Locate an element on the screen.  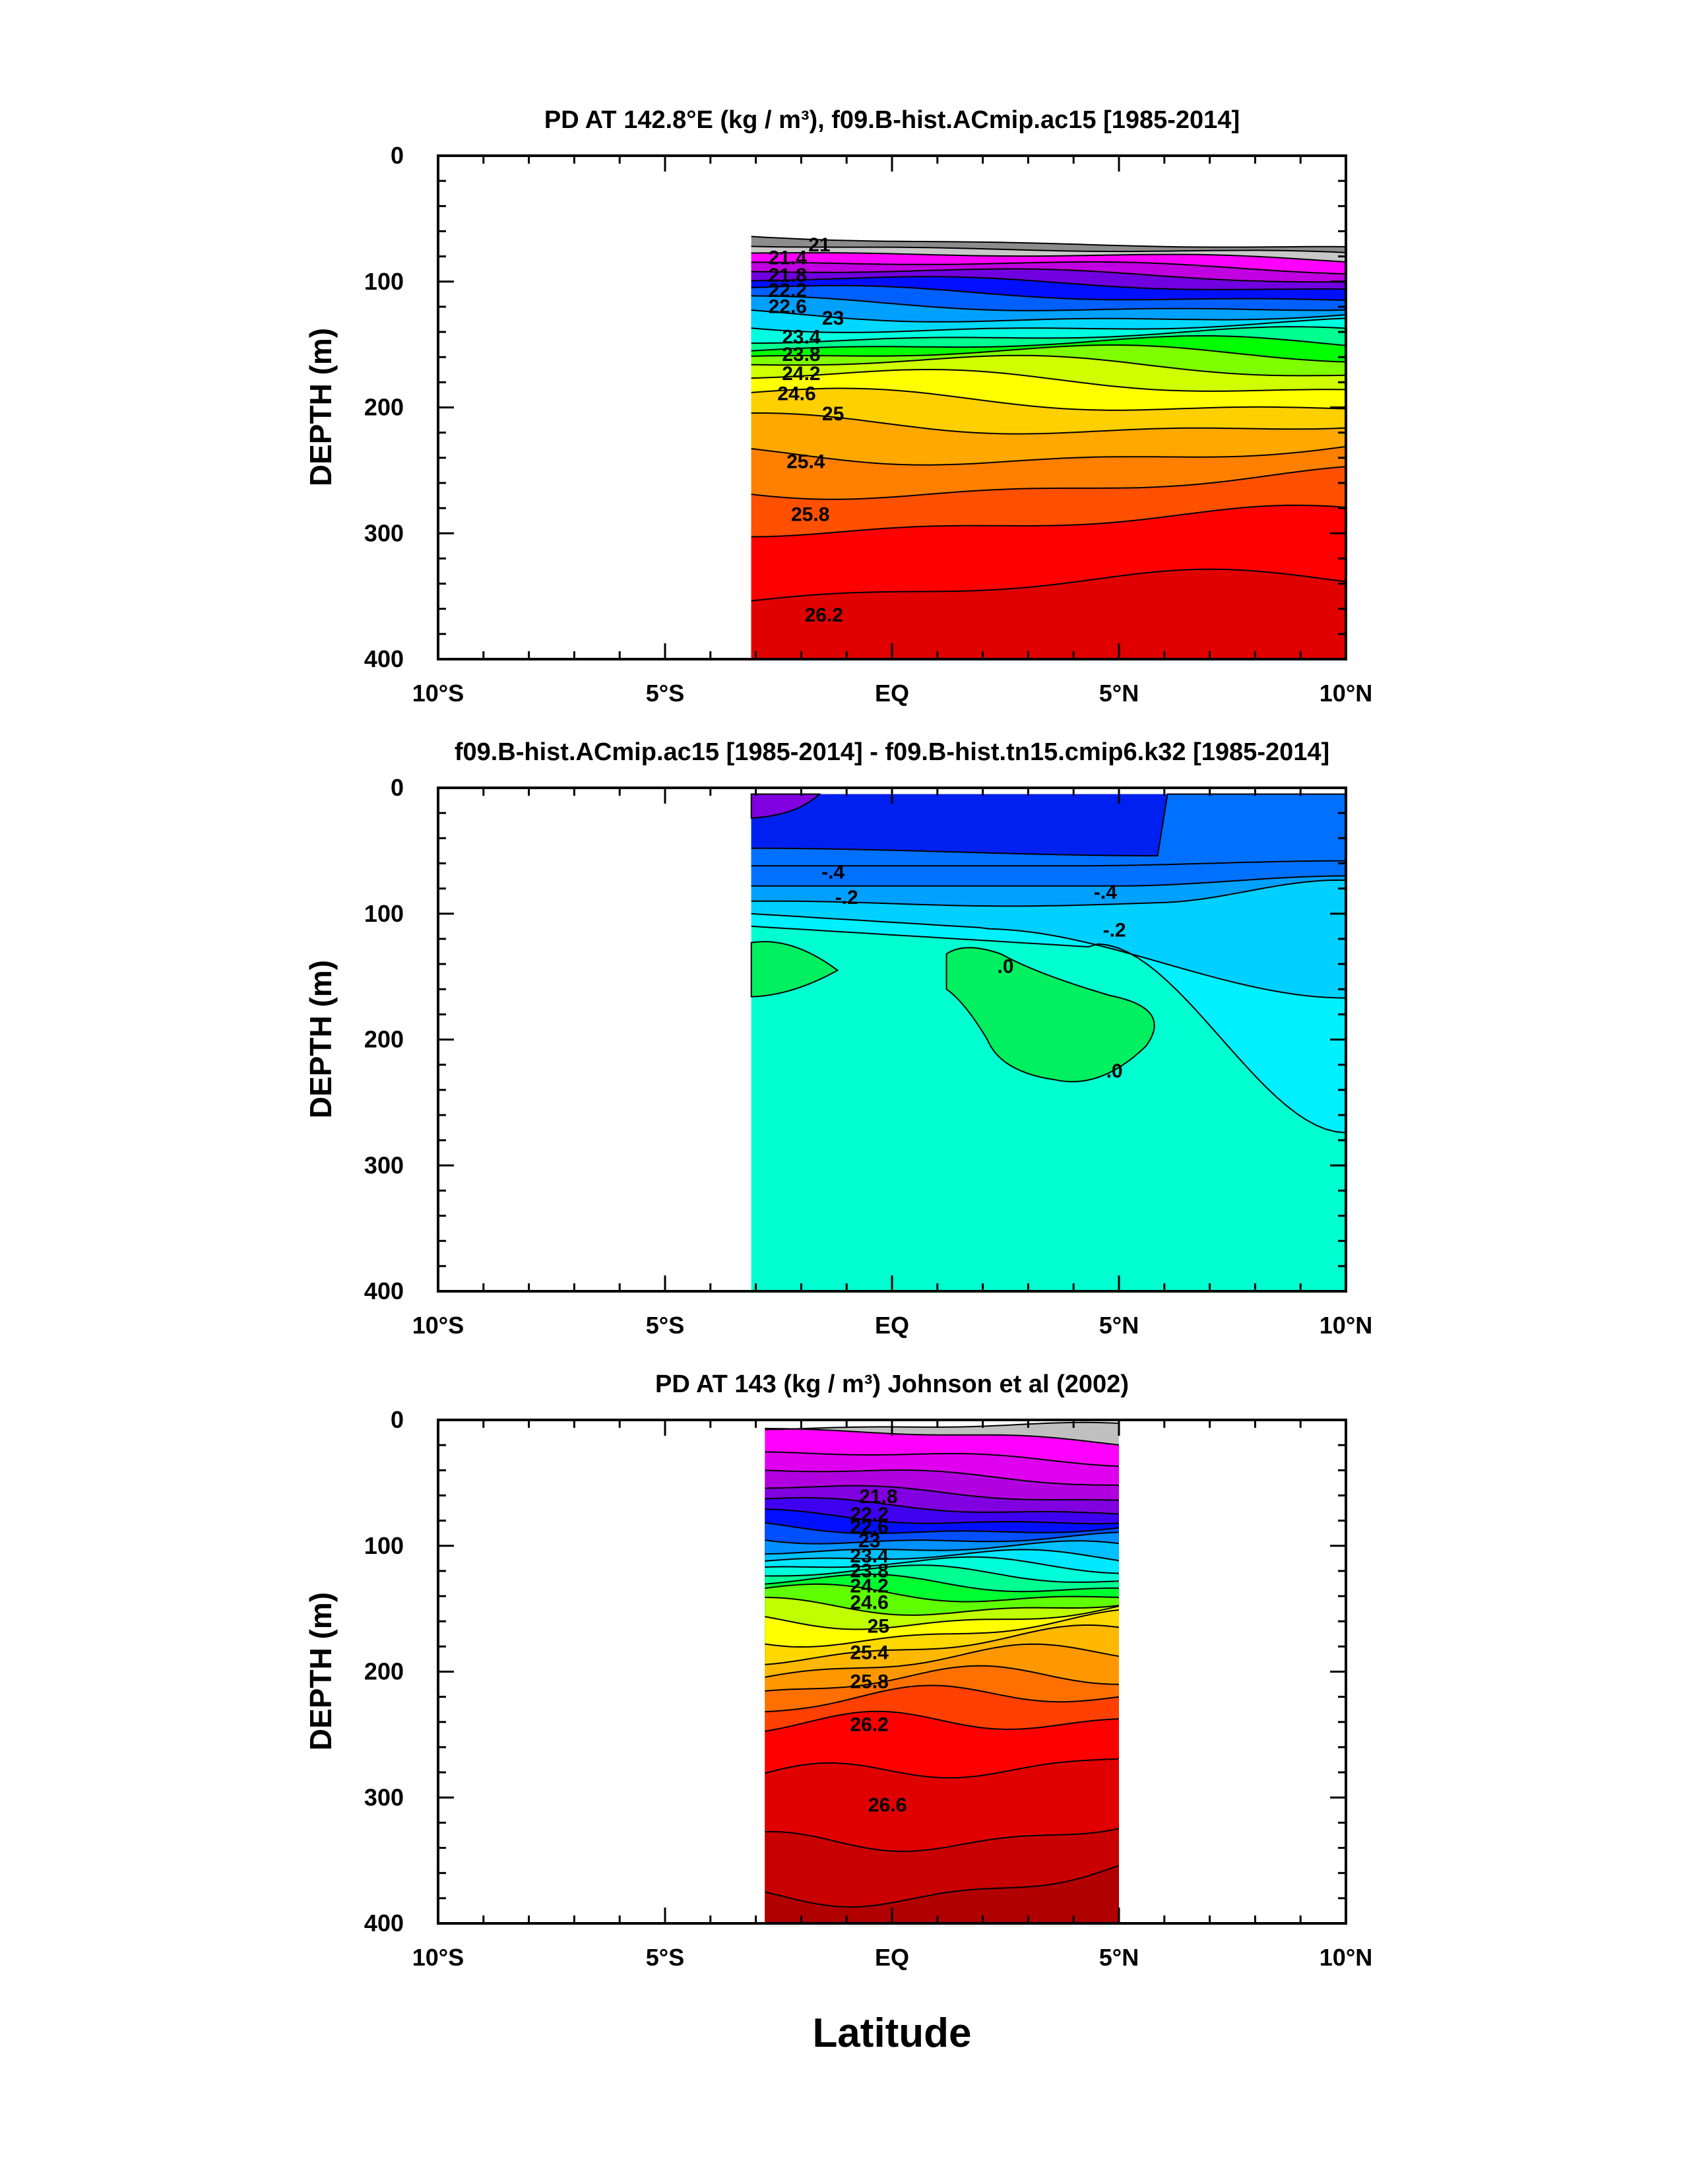
panel-1-contour-lines is located at coordinates (1048, 419).